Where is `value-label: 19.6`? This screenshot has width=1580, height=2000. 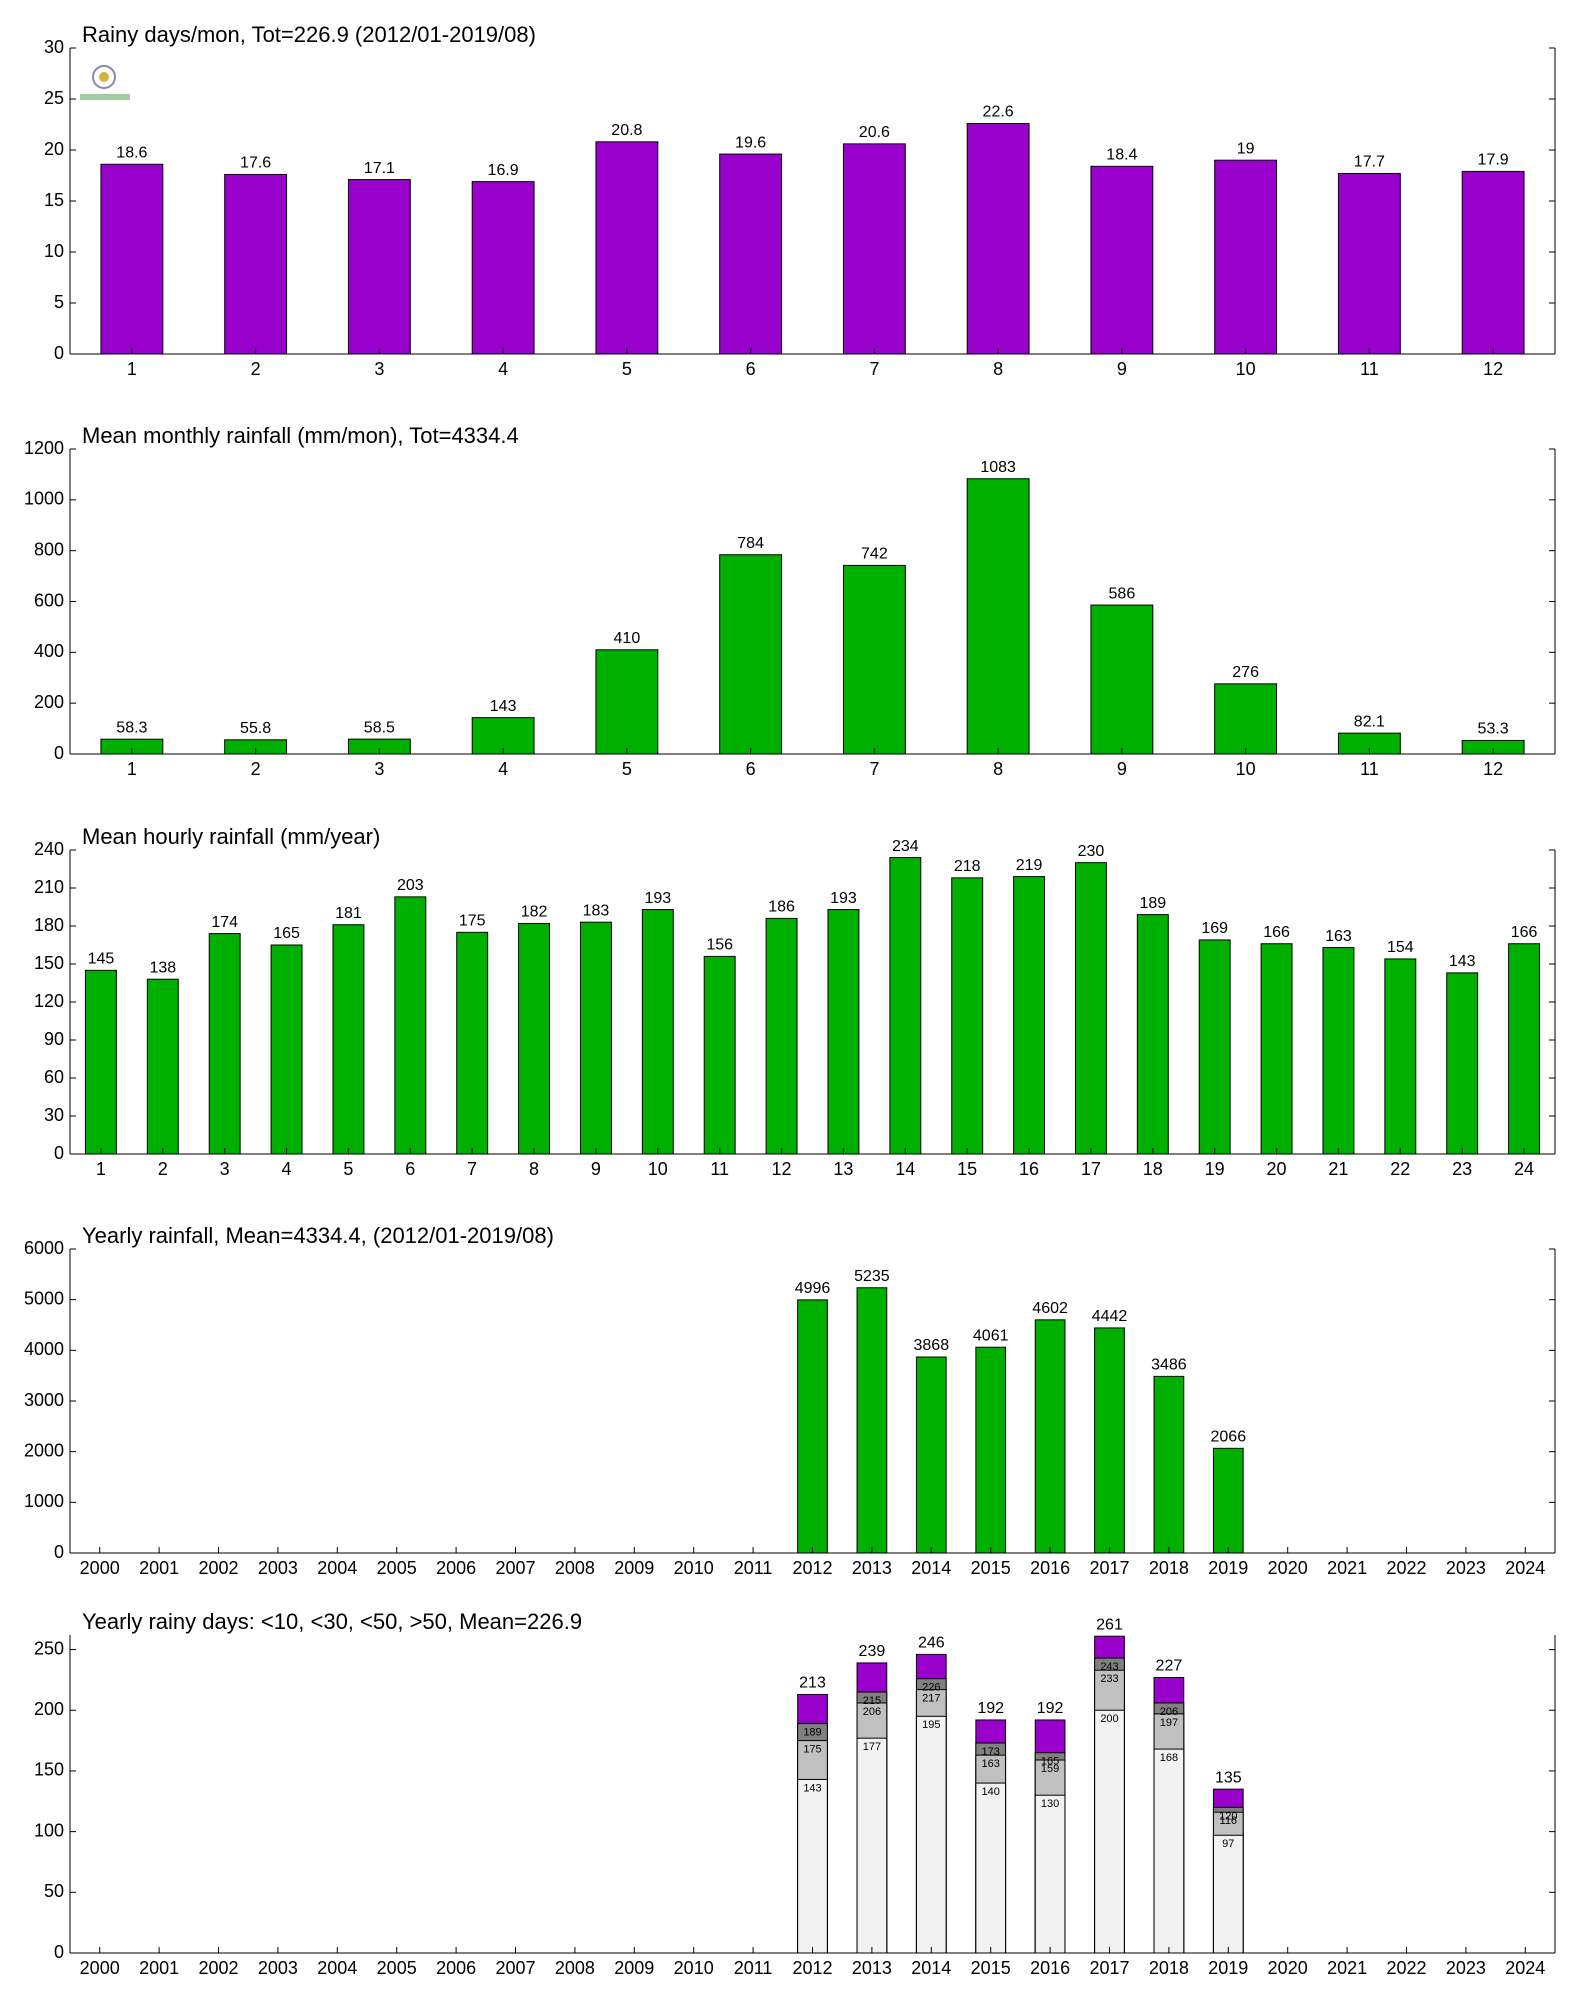 value-label: 19.6 is located at coordinates (750, 142).